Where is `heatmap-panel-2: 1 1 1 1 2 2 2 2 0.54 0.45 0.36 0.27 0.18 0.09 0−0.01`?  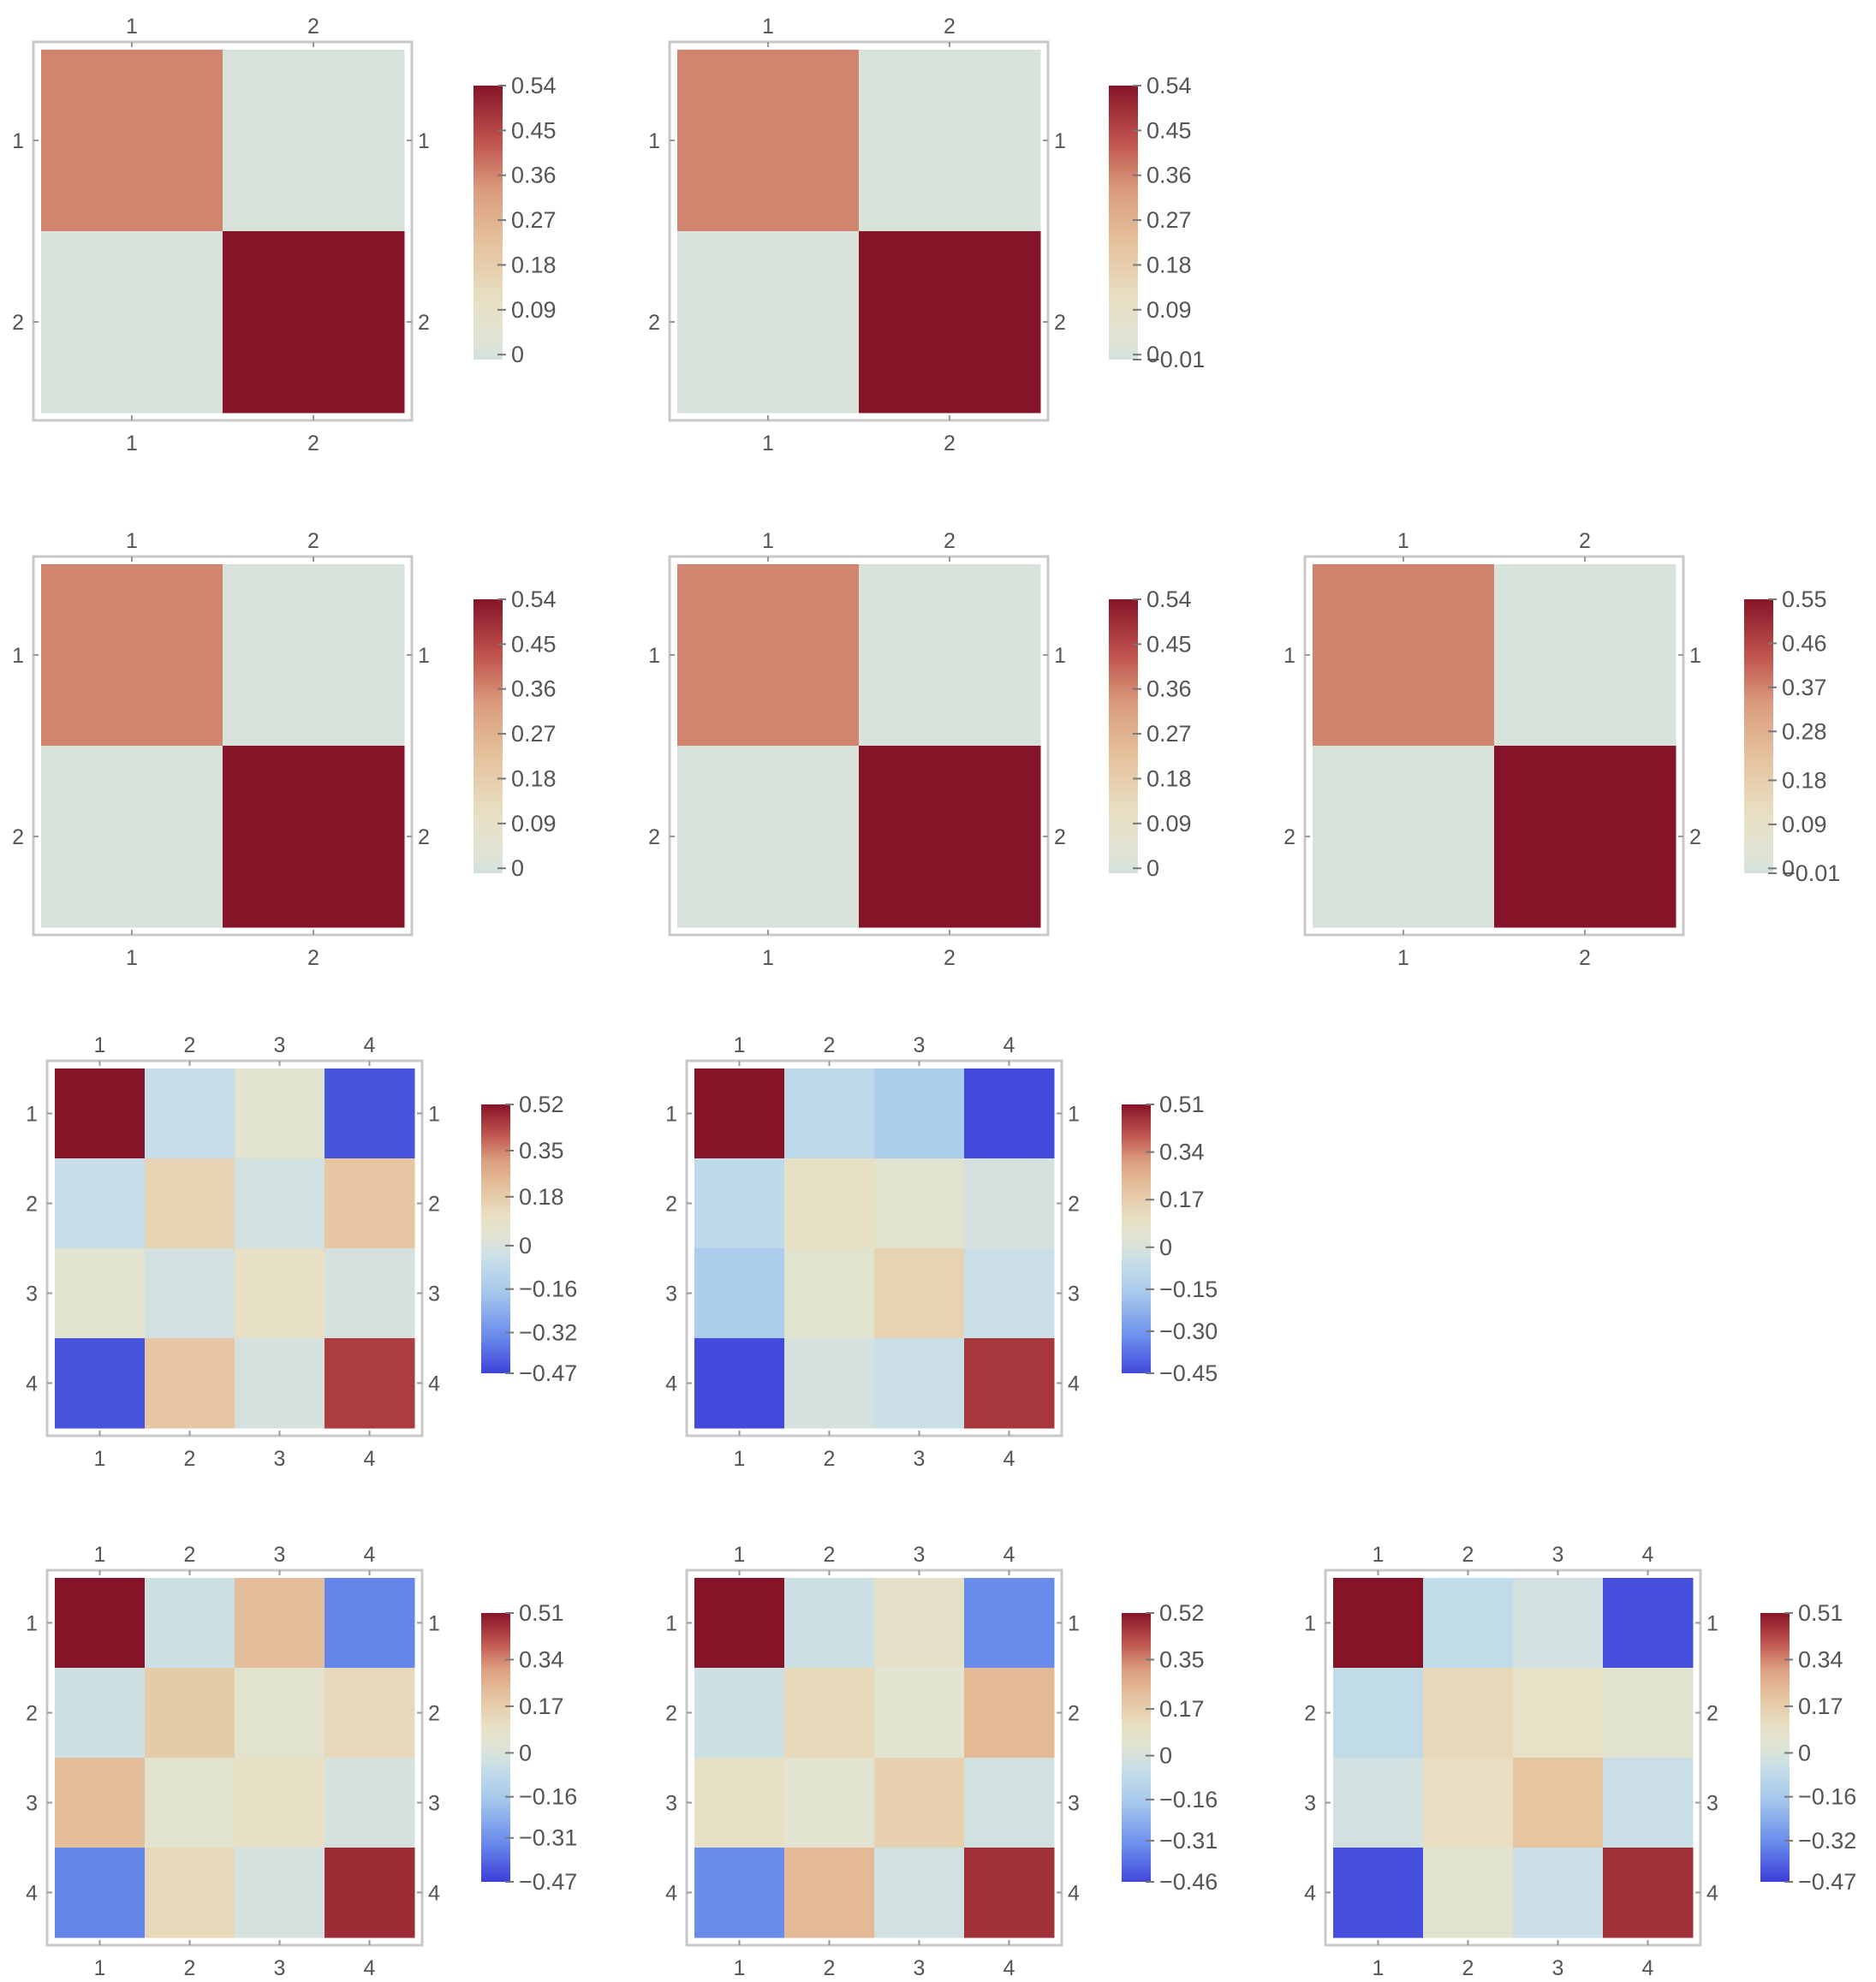 heatmap-panel-2: 1 1 1 1 2 2 2 2 0.54 0.45 0.36 0.27 0.18 0.09 0−0.01 is located at coordinates (927, 235).